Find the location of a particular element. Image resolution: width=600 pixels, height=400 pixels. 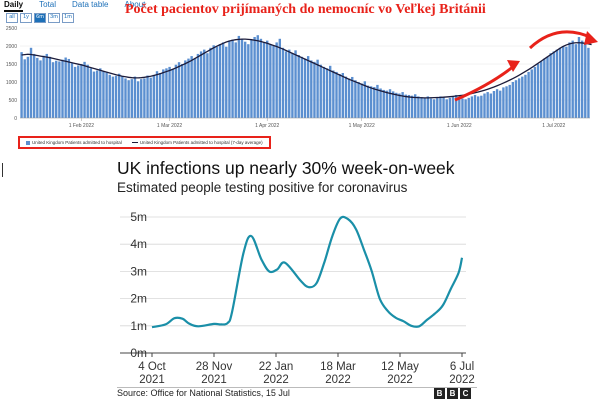

y-tick-label: 2000 is located at coordinates (11, 47).